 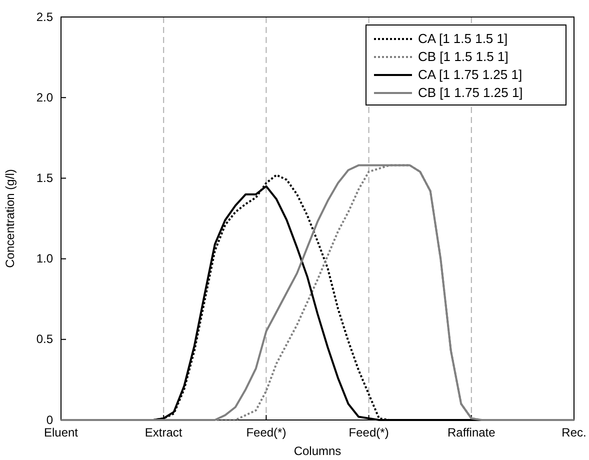 I want to click on x-tick-label: Eluent, so click(x=61, y=433).